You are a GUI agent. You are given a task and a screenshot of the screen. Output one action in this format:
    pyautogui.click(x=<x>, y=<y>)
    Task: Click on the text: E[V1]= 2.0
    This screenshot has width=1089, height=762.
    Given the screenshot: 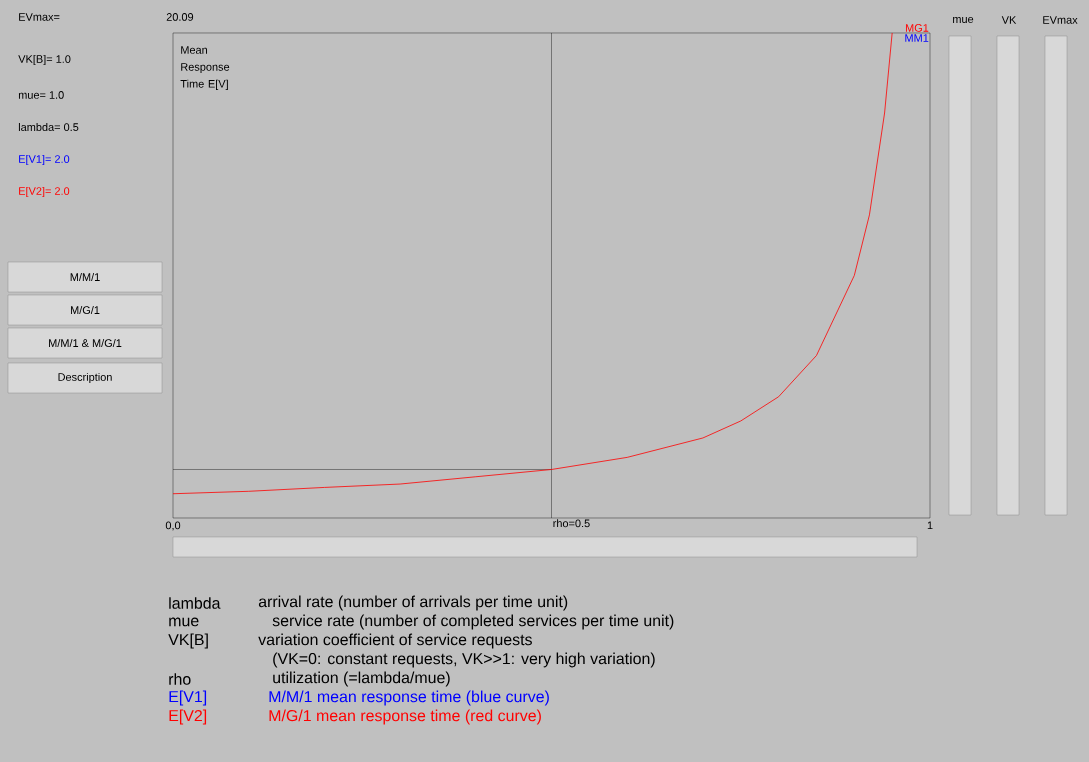 What is the action you would take?
    pyautogui.click(x=44, y=160)
    